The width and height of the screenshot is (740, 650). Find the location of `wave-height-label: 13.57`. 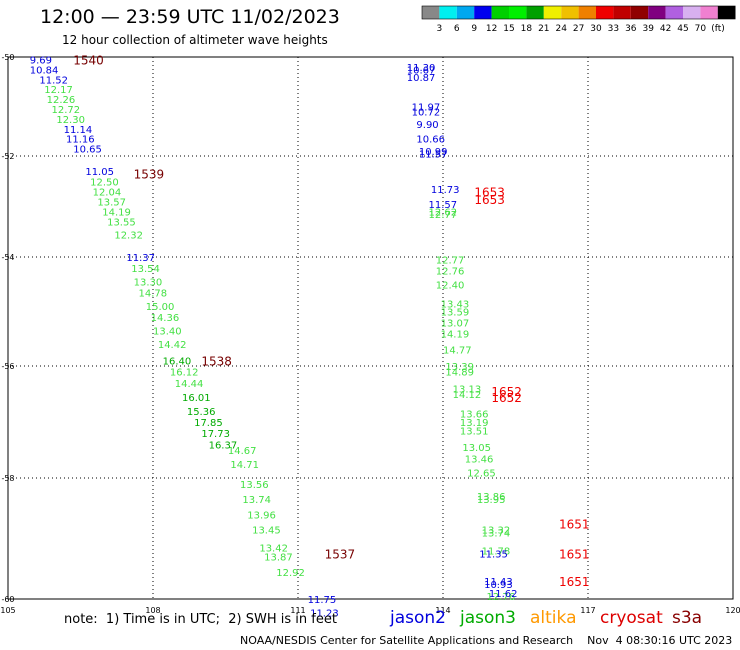

wave-height-label: 13.57 is located at coordinates (111, 202).